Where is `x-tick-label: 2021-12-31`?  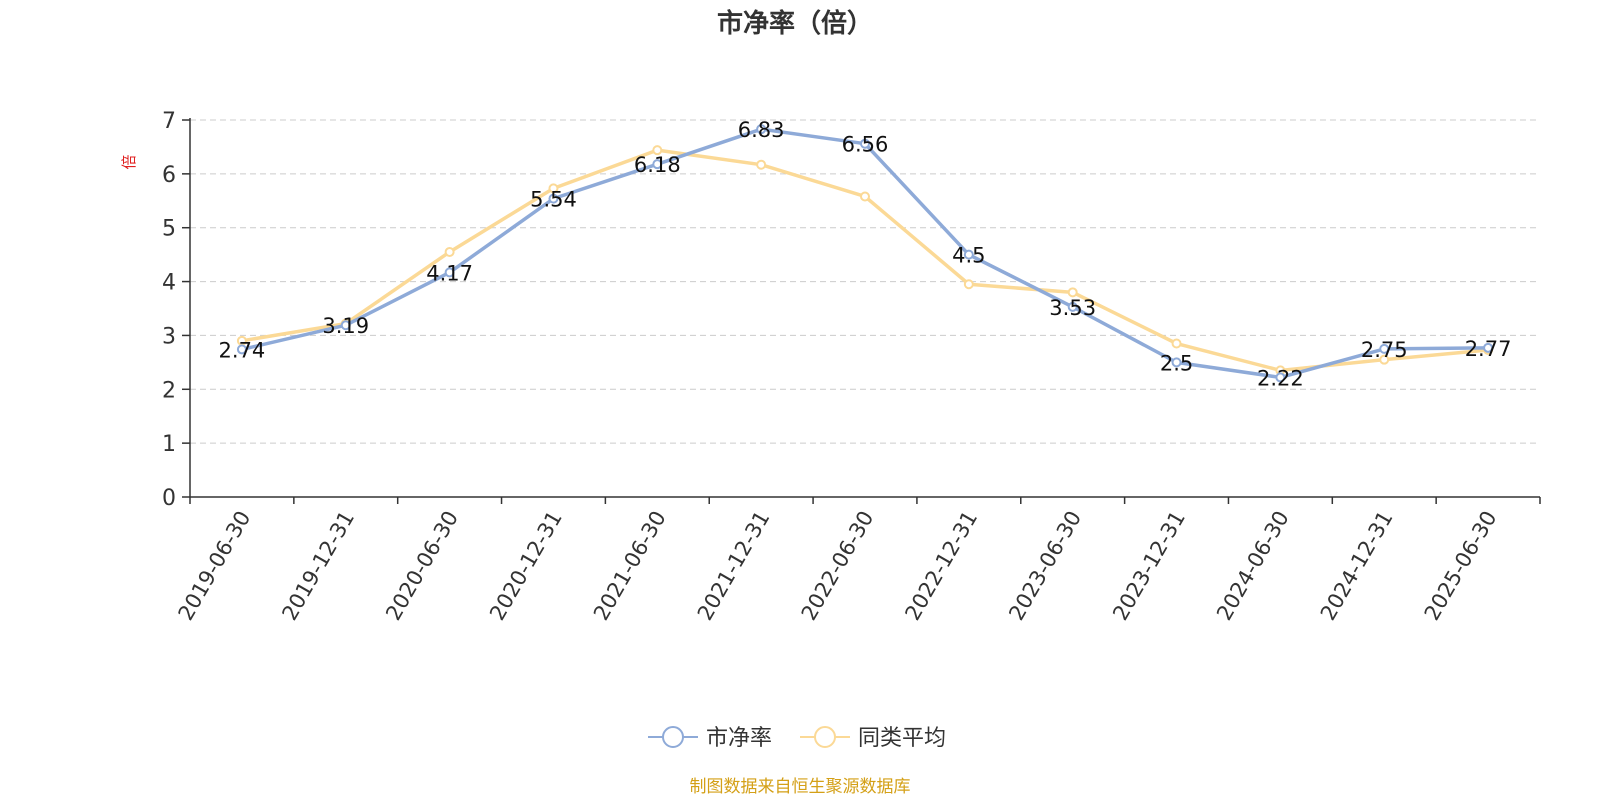 x-tick-label: 2021-12-31 is located at coordinates (734, 566).